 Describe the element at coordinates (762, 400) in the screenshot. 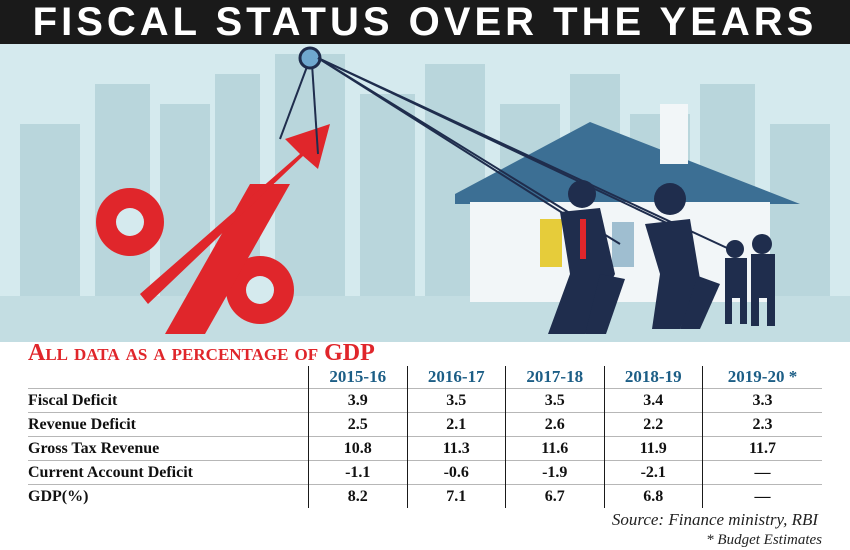

I see `table-cell: 3.3` at that location.